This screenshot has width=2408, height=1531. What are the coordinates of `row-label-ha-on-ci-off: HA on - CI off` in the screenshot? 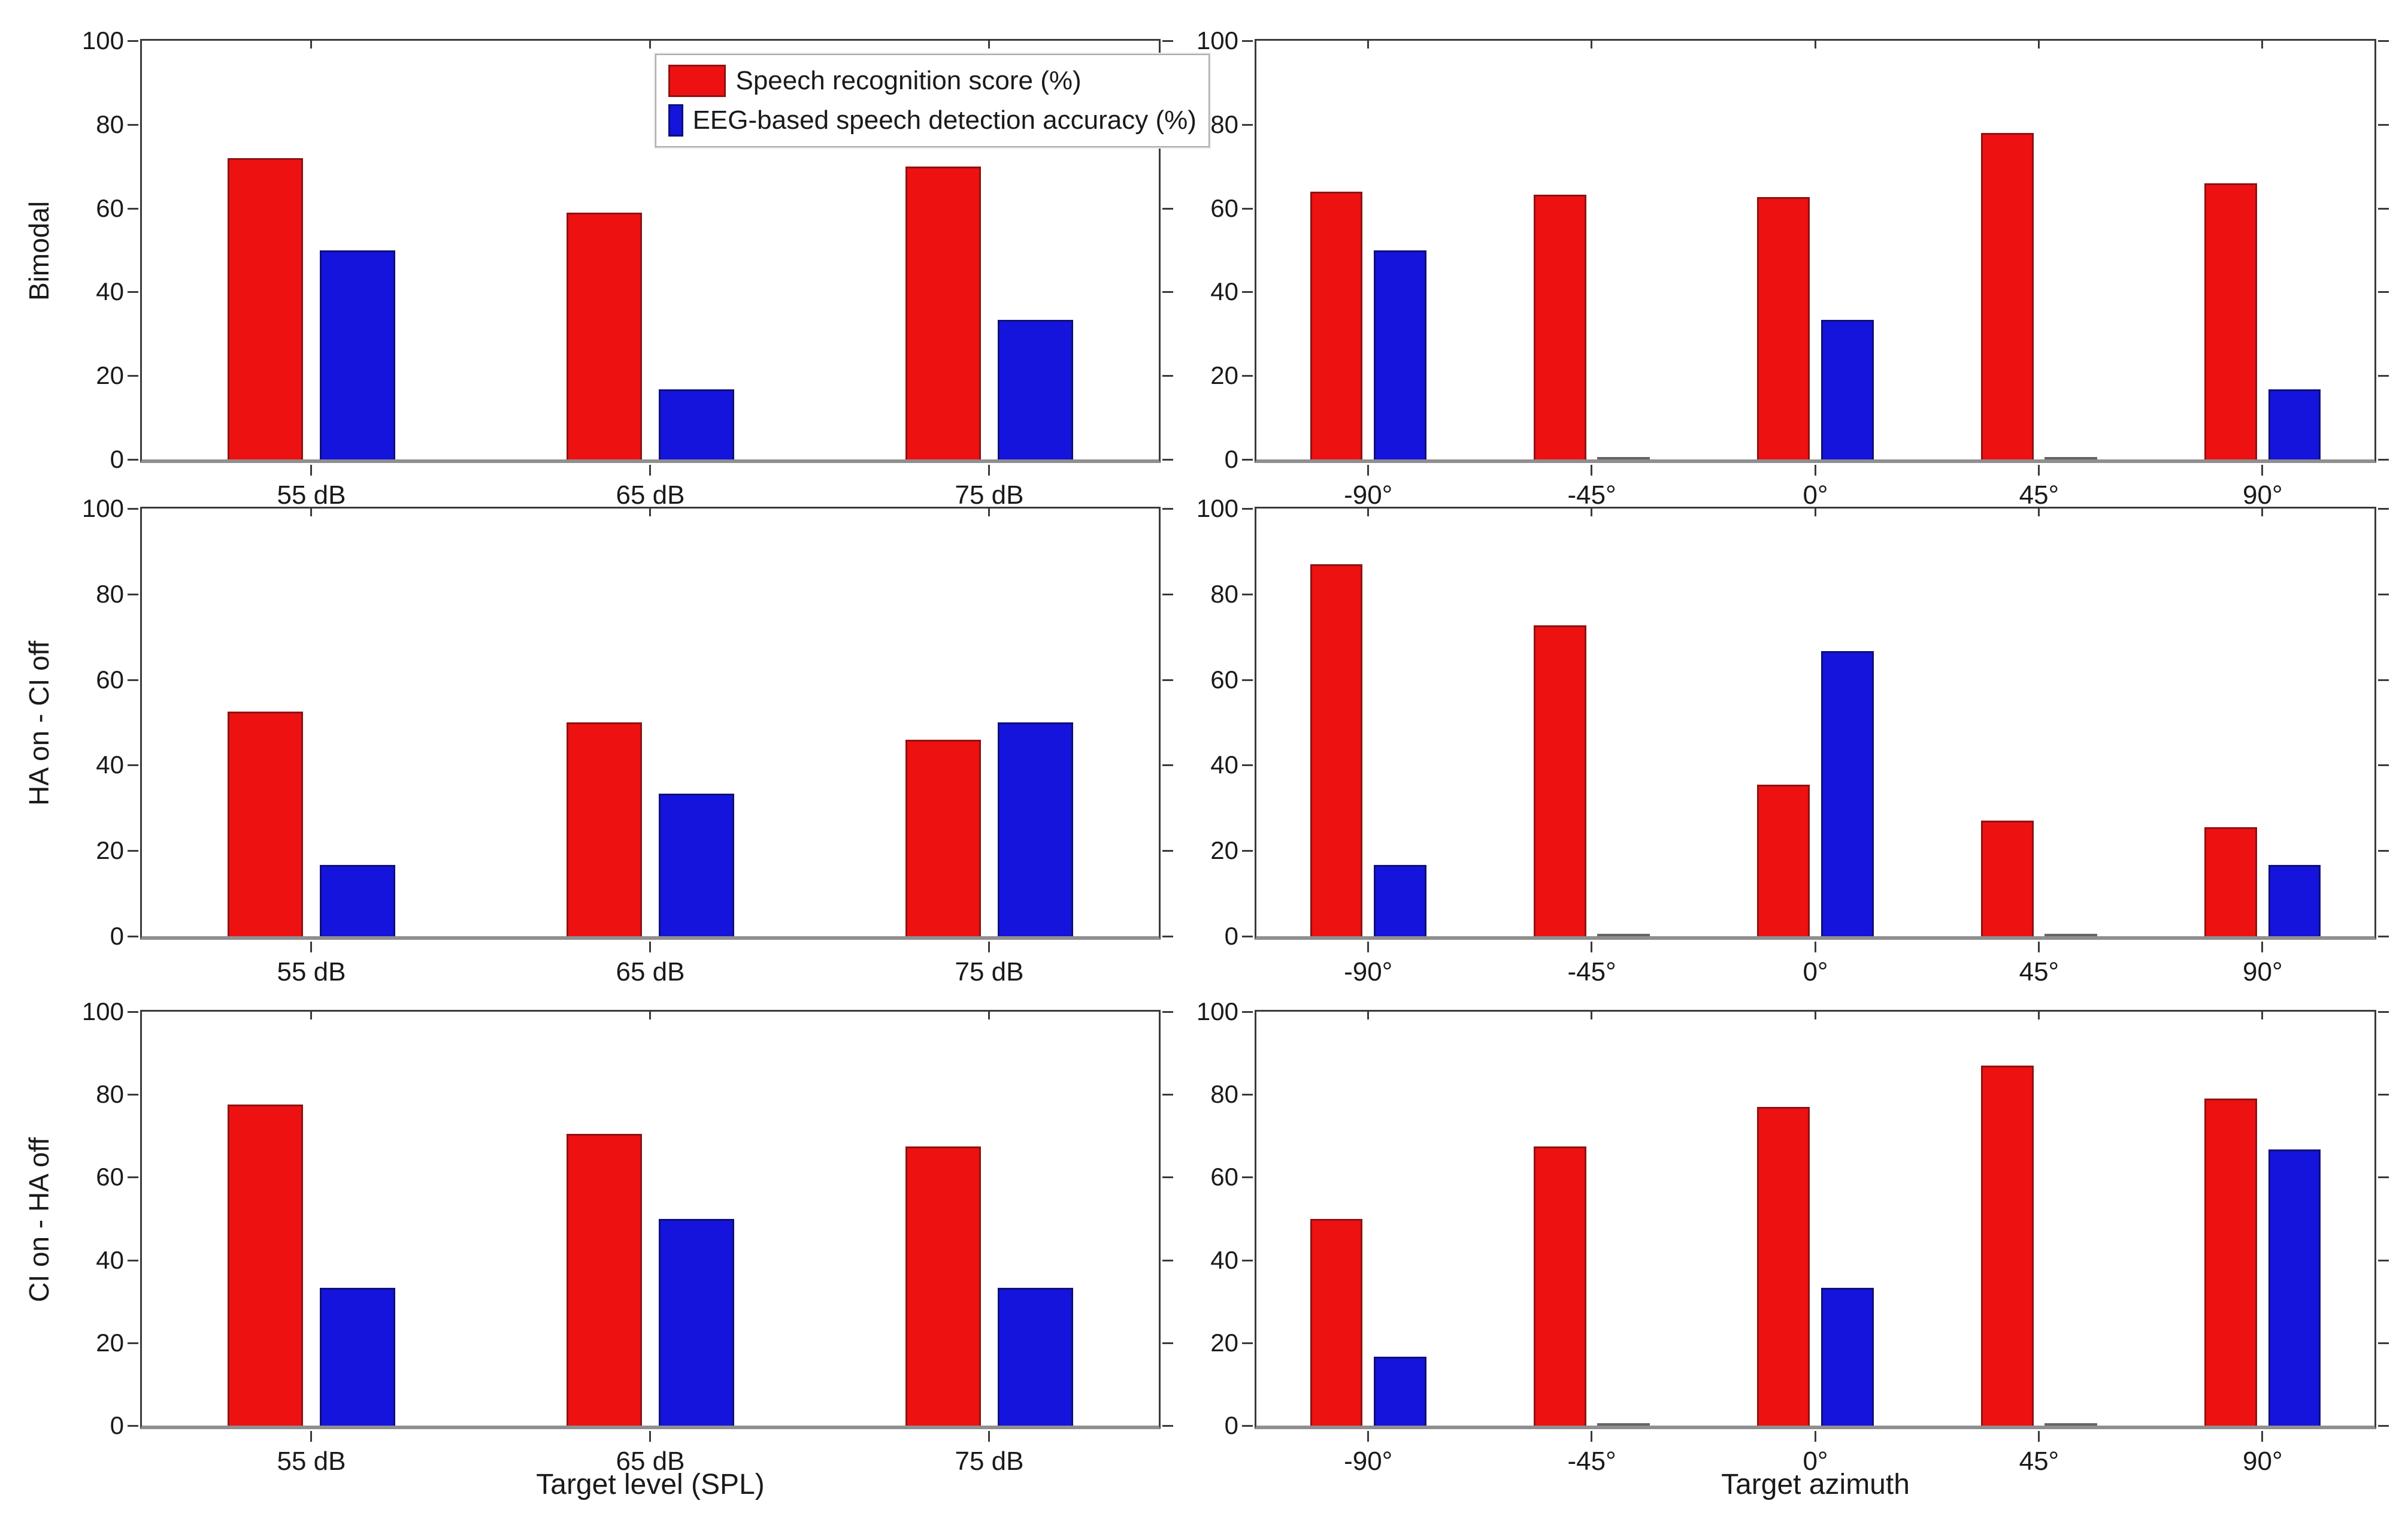 It's located at (38, 723).